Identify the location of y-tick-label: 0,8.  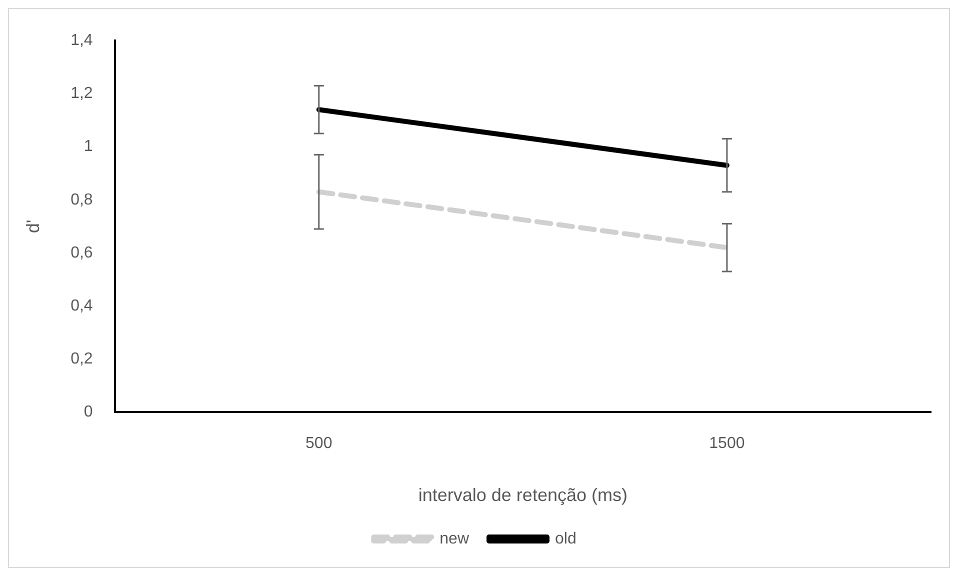
(81, 199).